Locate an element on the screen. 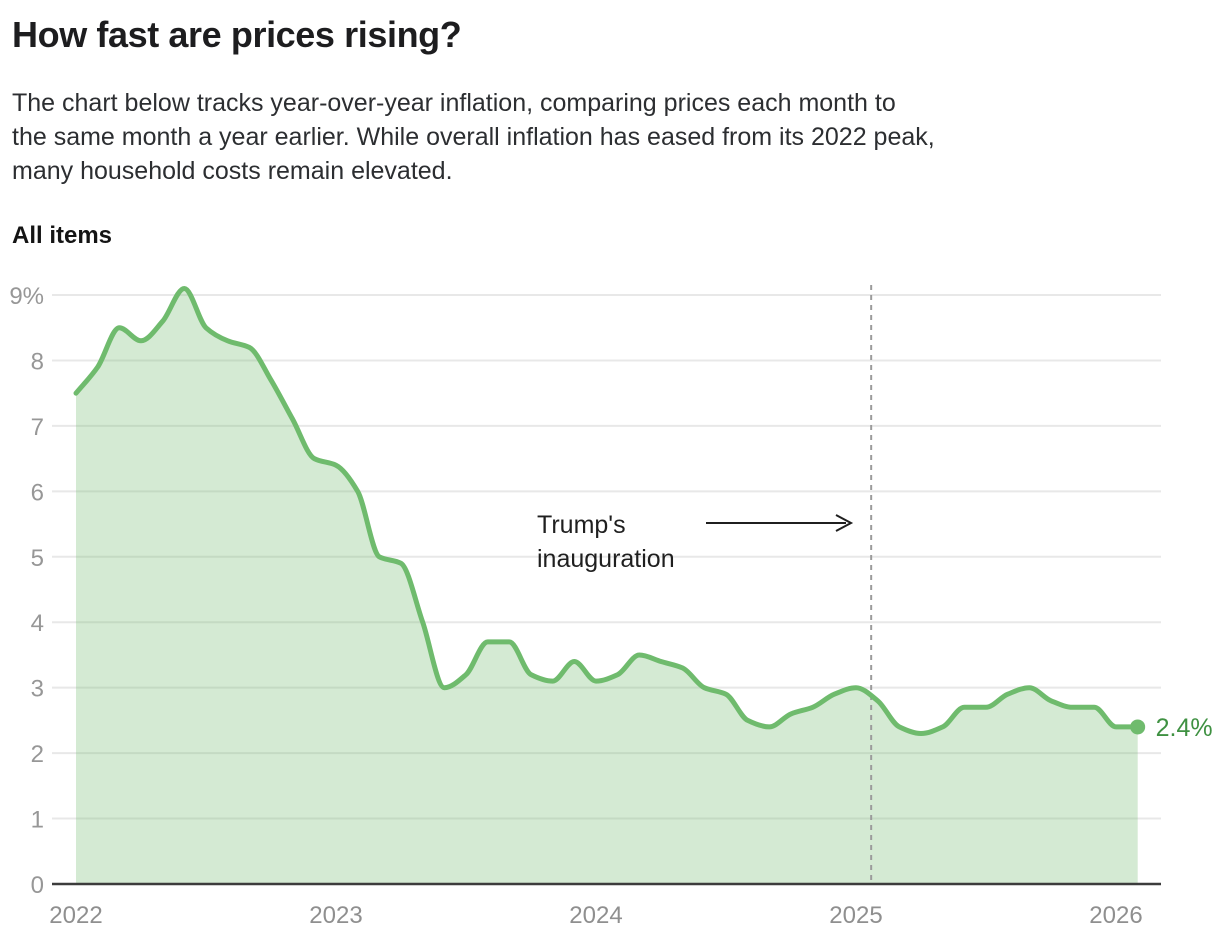 This screenshot has height=940, width=1220. x-tick-label: 2025 is located at coordinates (855, 915).